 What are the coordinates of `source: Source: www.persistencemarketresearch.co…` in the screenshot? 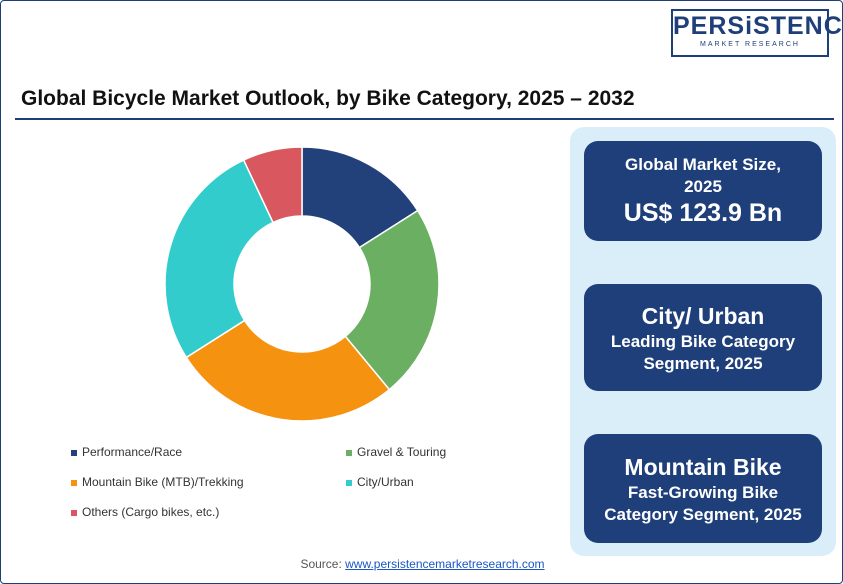 It's located at (421, 564).